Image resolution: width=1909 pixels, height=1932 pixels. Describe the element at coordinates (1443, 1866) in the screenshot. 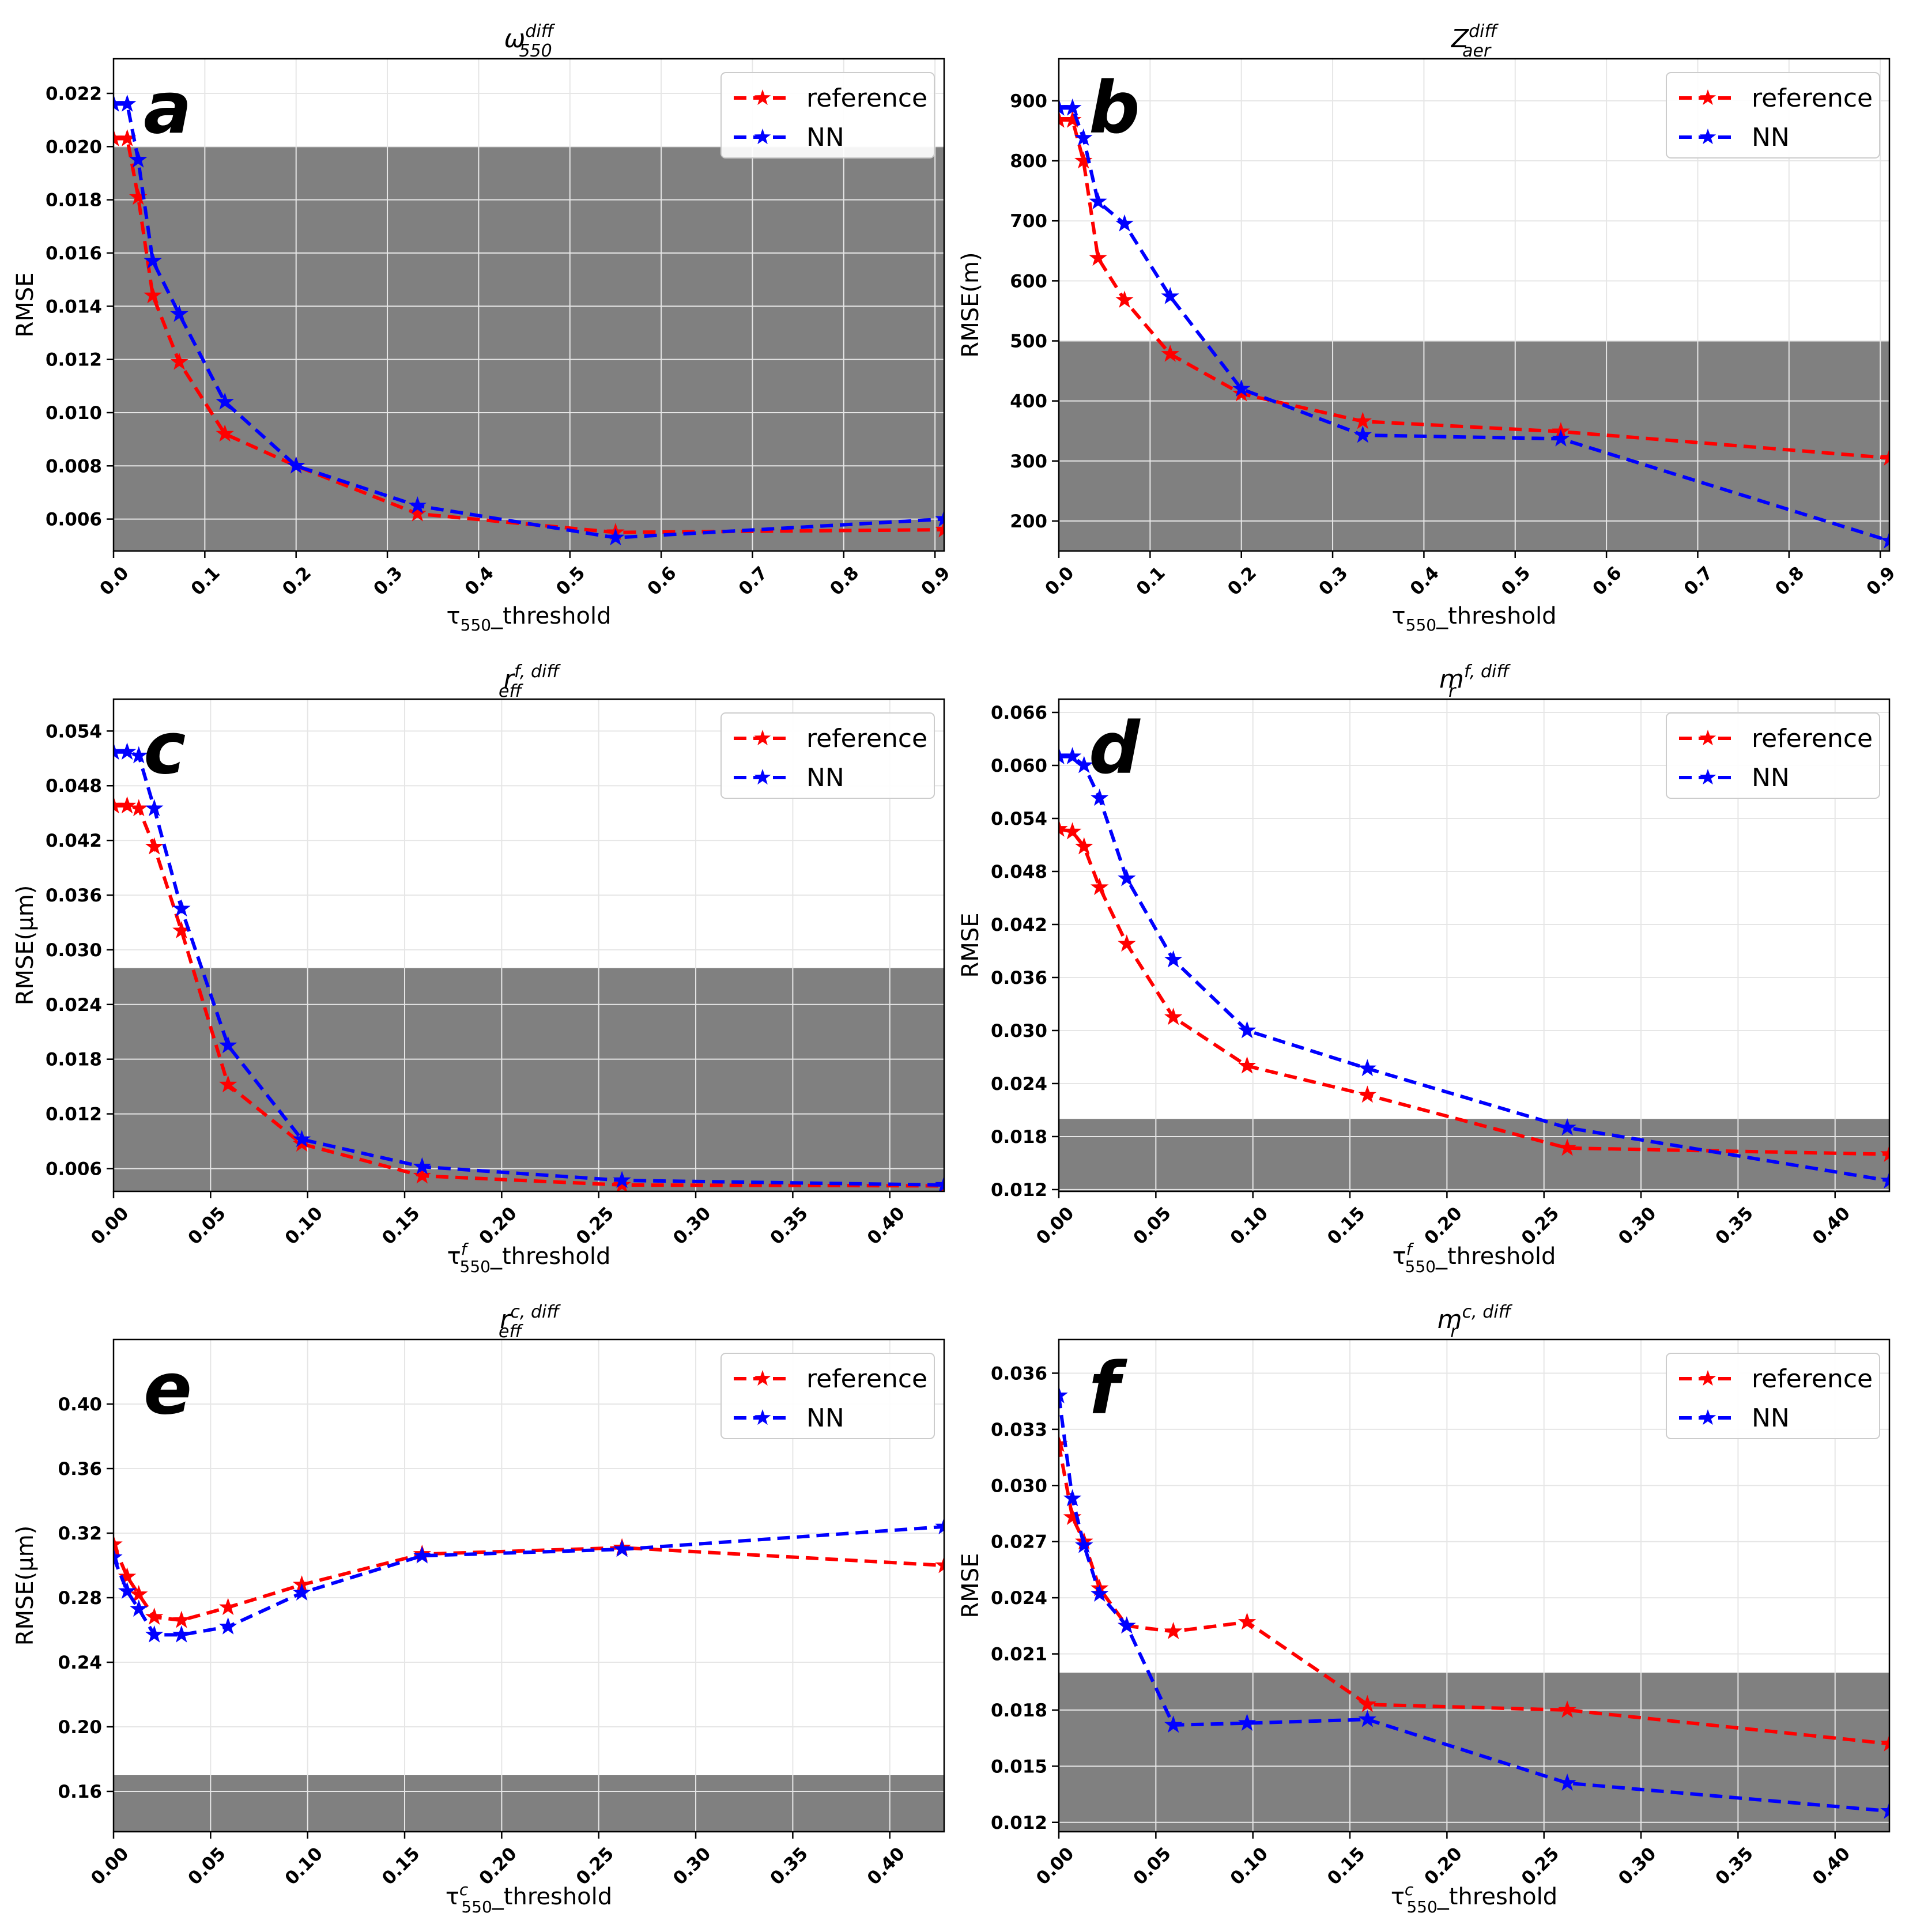

I see `x-tick-label: 0.20` at that location.